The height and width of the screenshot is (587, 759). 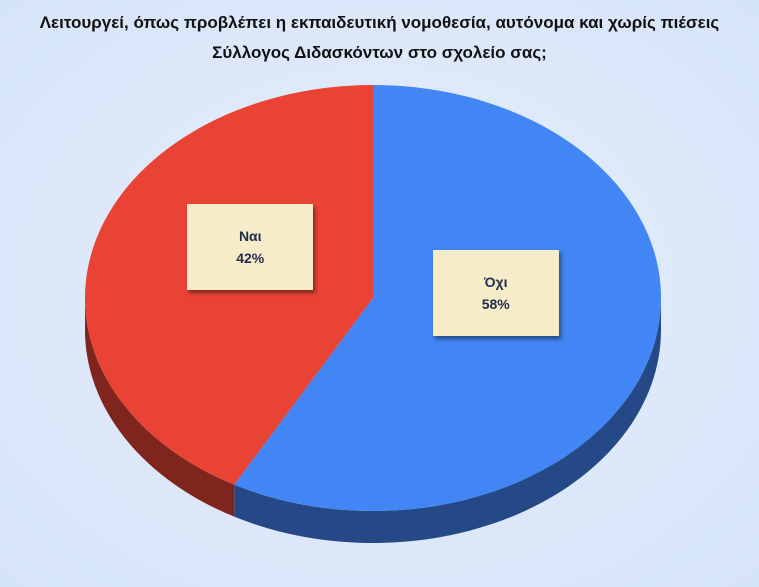 I want to click on value-label: 58%, so click(x=495, y=304).